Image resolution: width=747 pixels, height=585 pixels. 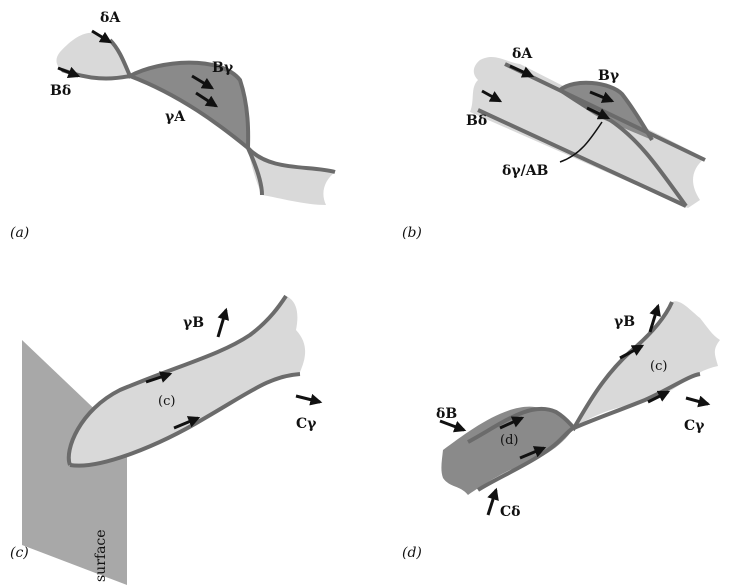 I want to click on panel-d-arrow-Cd, so click(x=492, y=501).